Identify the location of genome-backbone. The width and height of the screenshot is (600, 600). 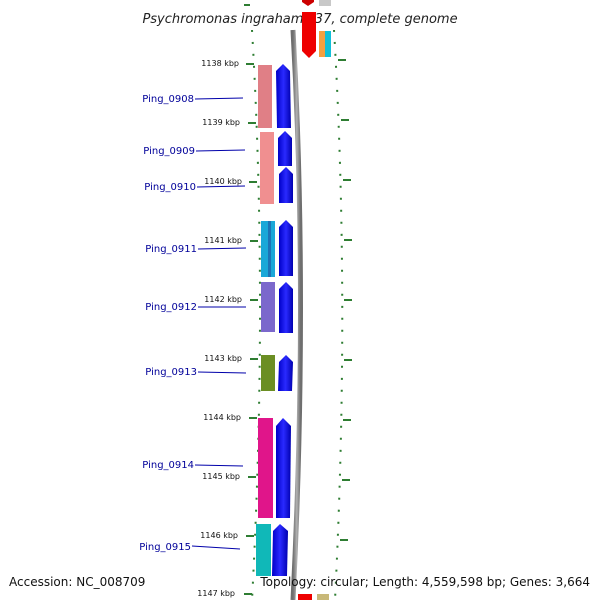
(296, 314).